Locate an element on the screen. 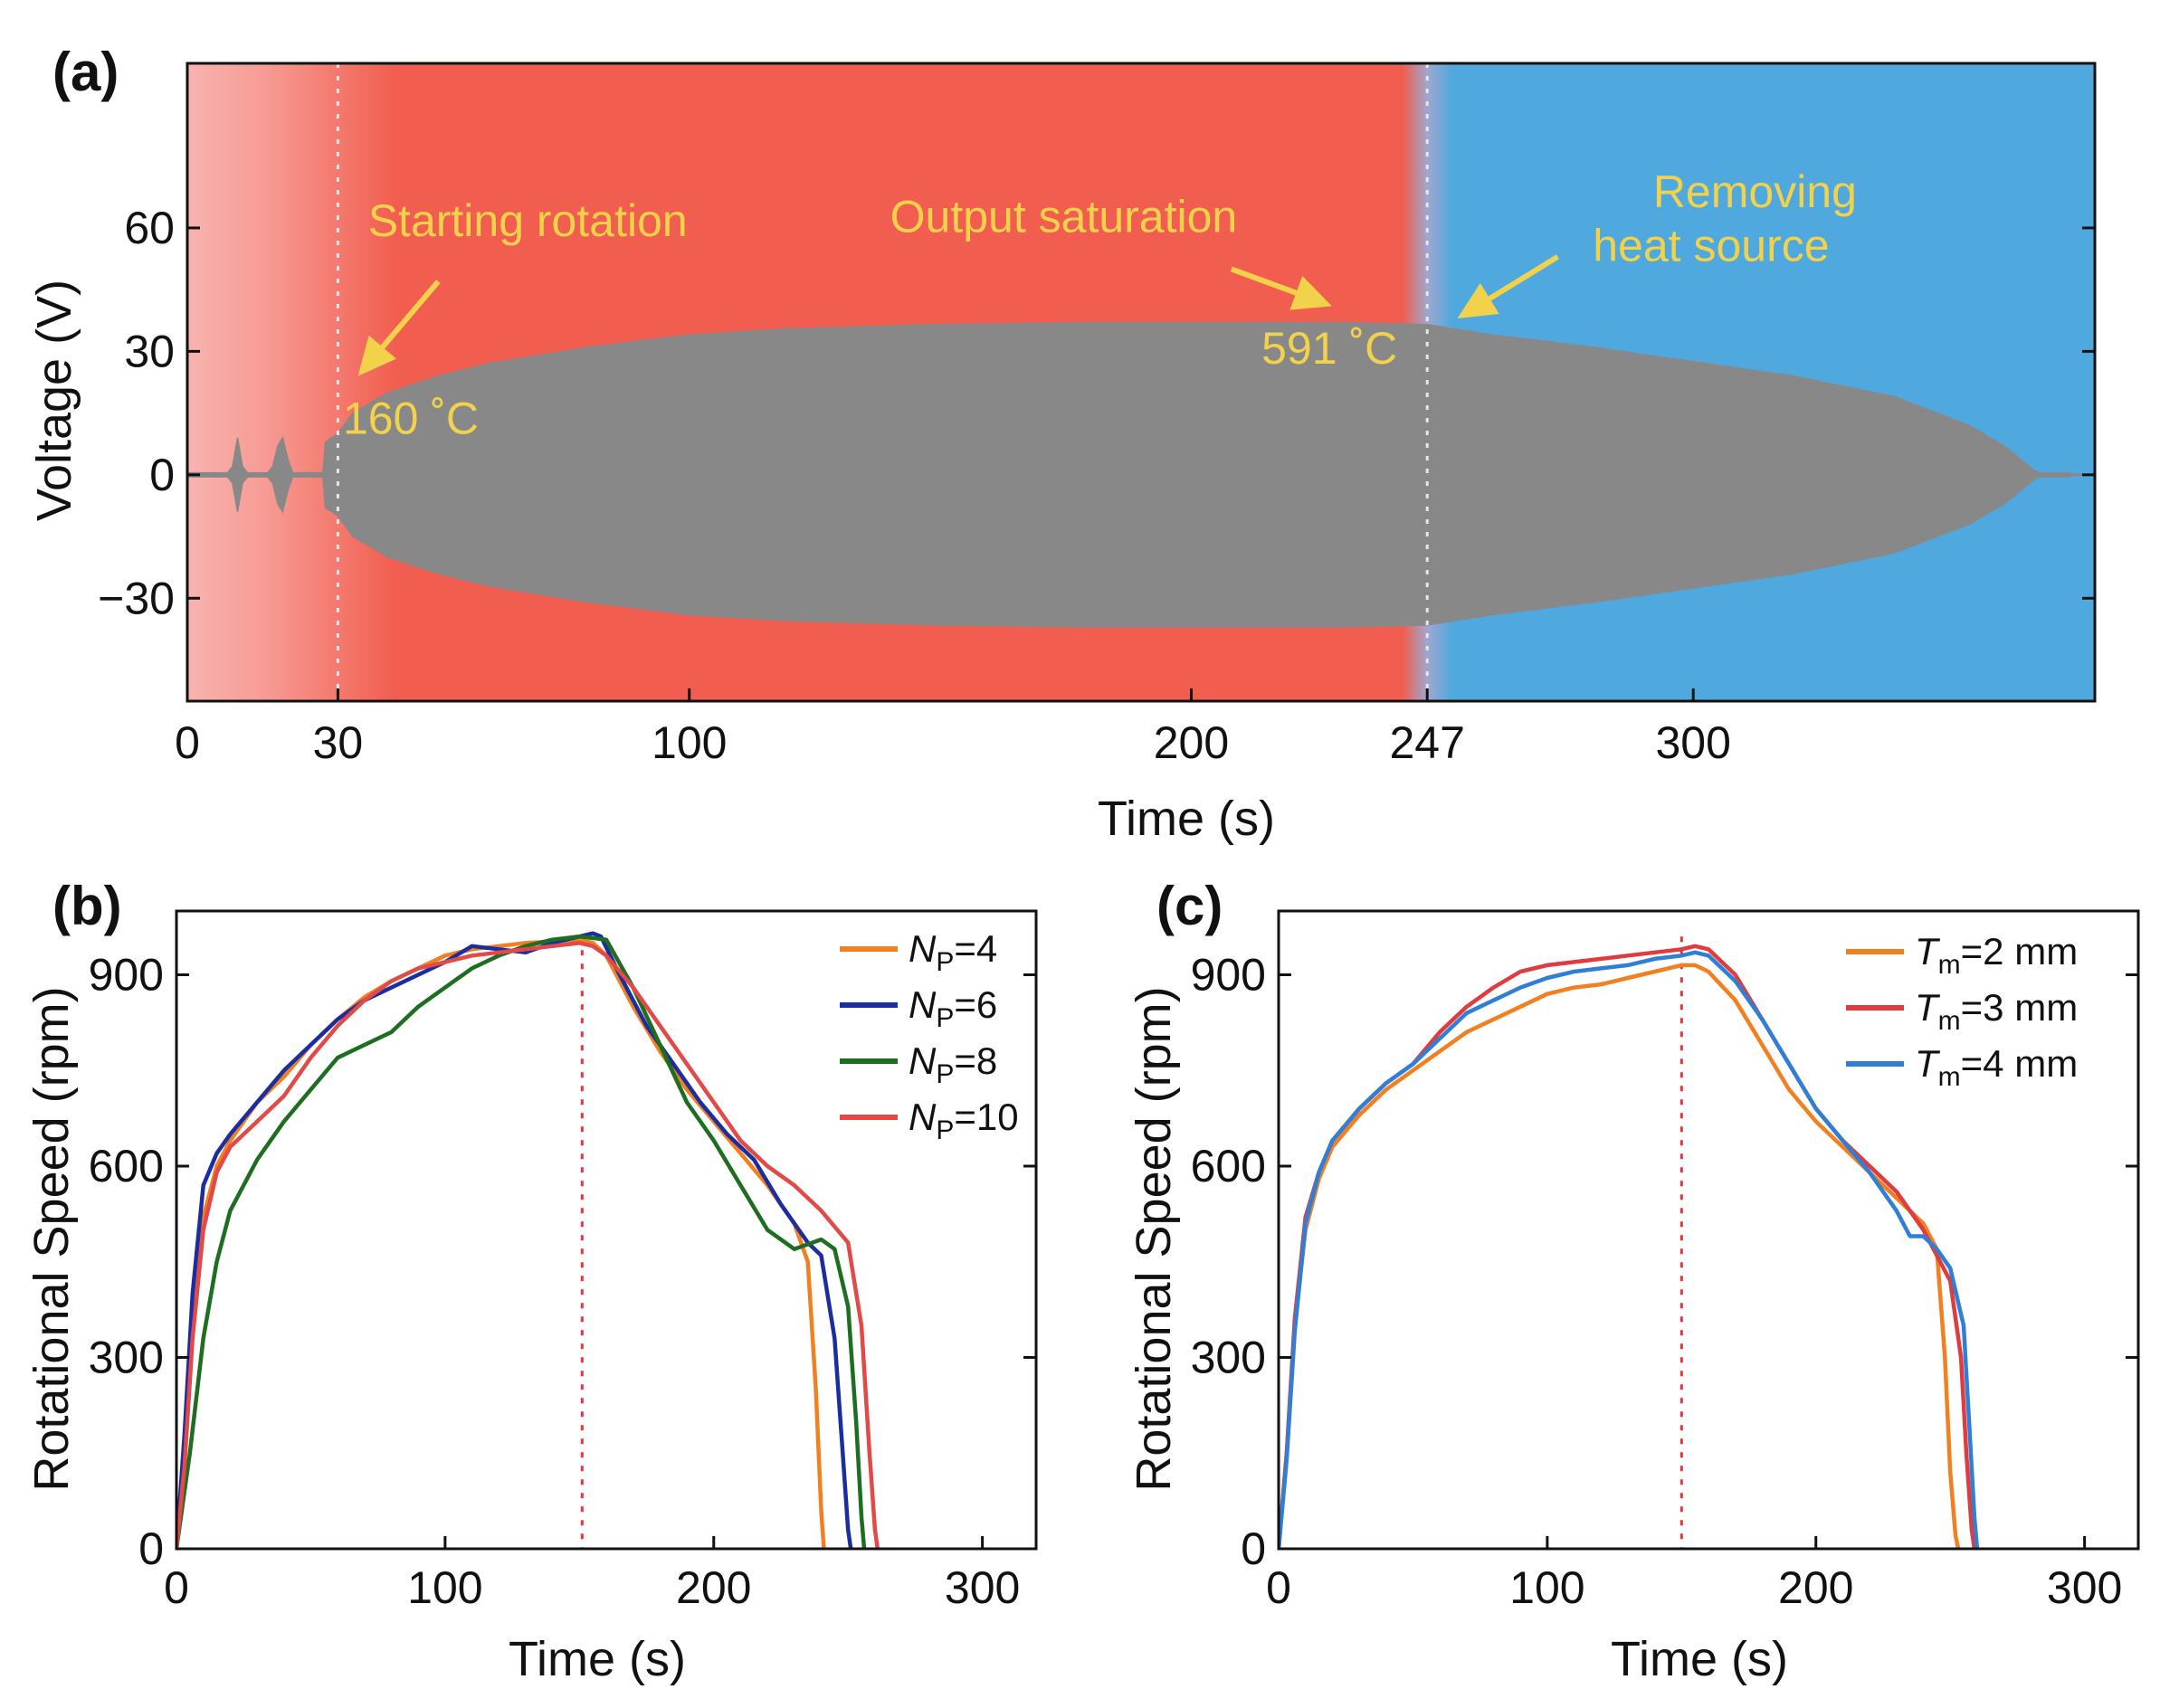  annotation-text: Starting rotation is located at coordinates (528, 220).